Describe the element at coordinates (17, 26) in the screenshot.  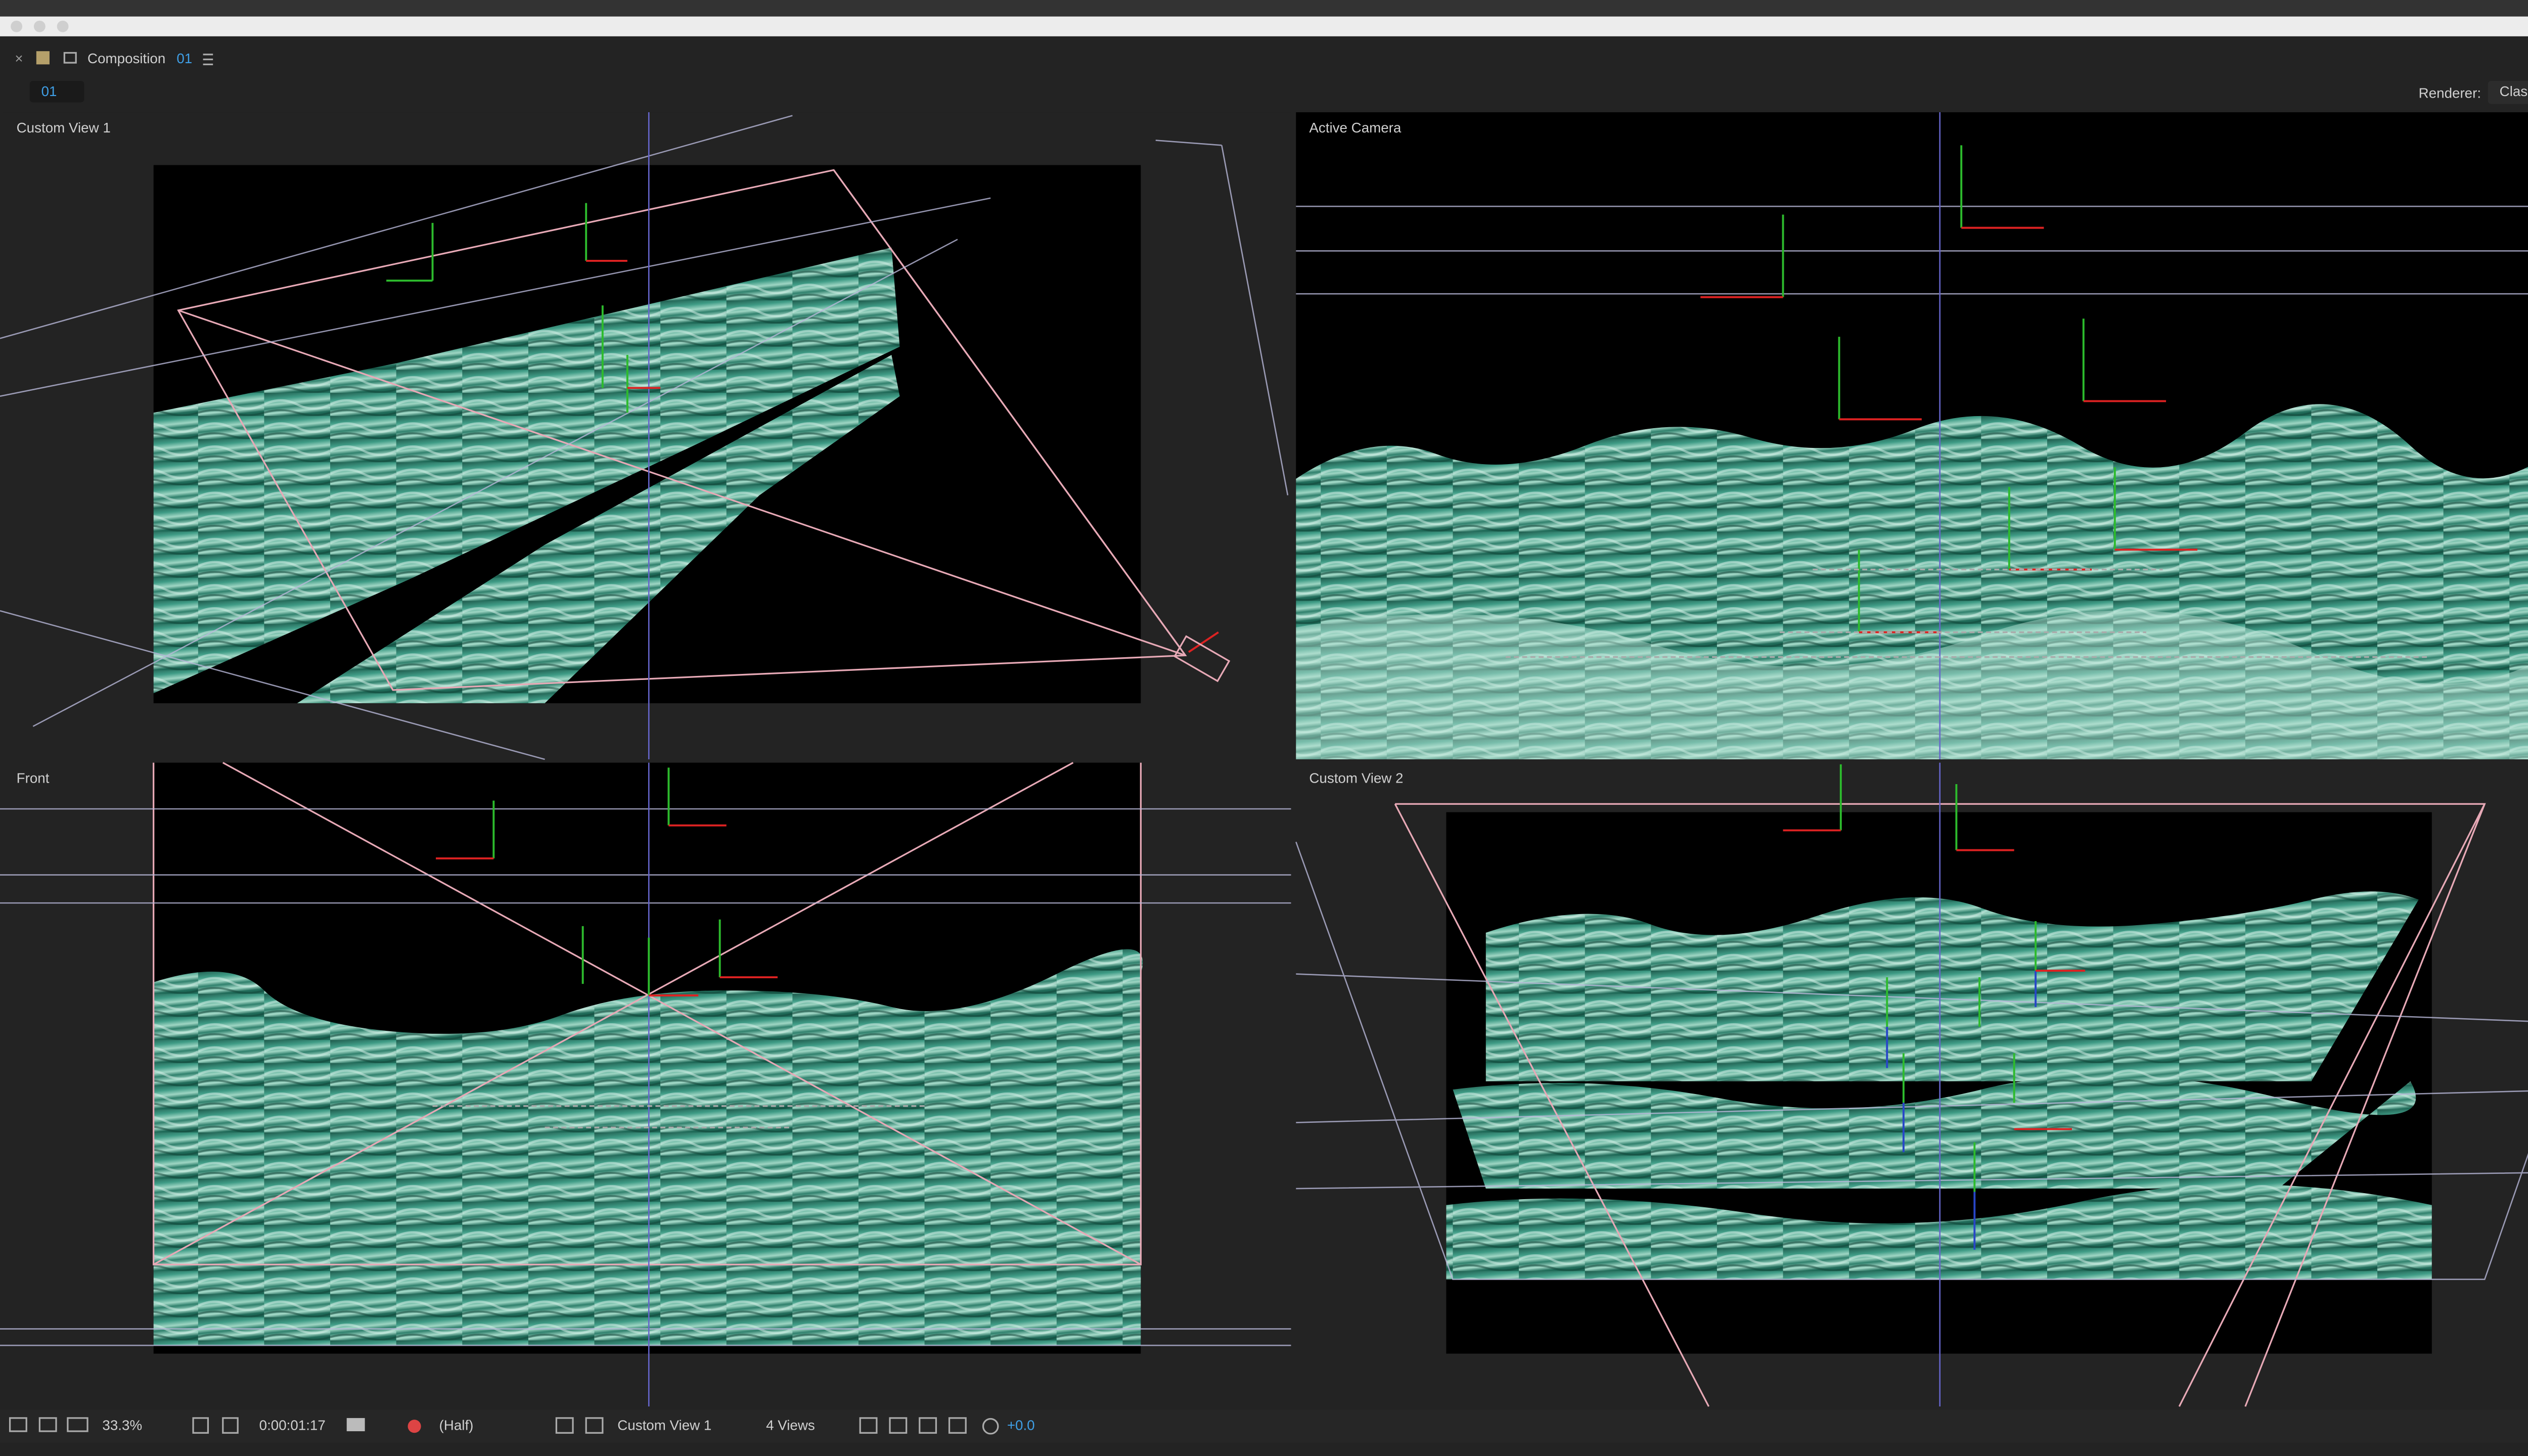
I see `close-button` at that location.